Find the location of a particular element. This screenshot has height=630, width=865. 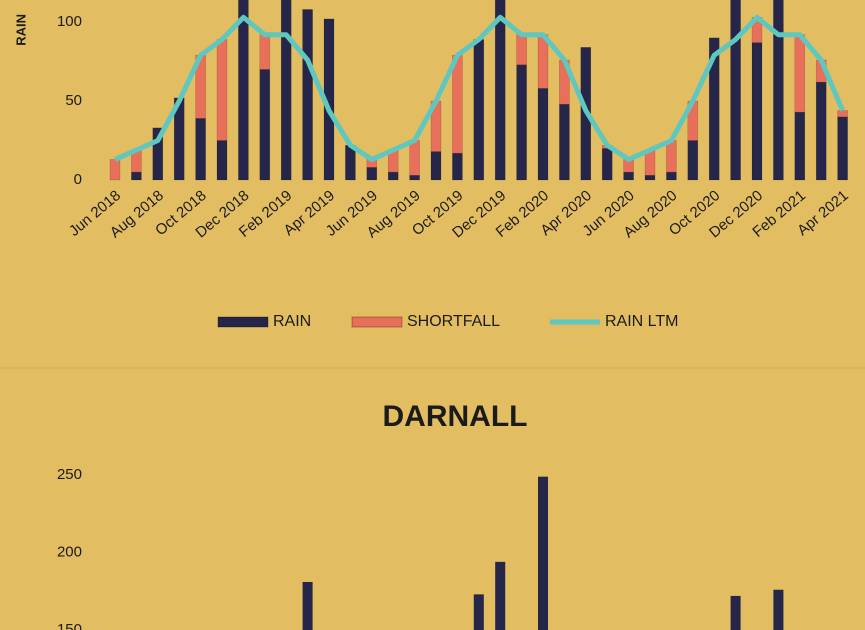

y-tick-label: 250 is located at coordinates (69, 474).